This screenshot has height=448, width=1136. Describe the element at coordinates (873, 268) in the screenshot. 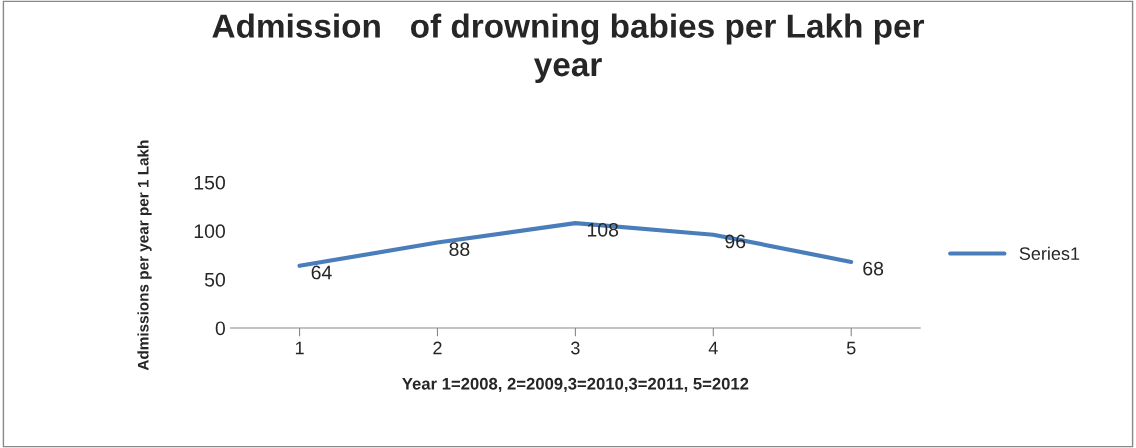

I see `data-label: 68` at that location.